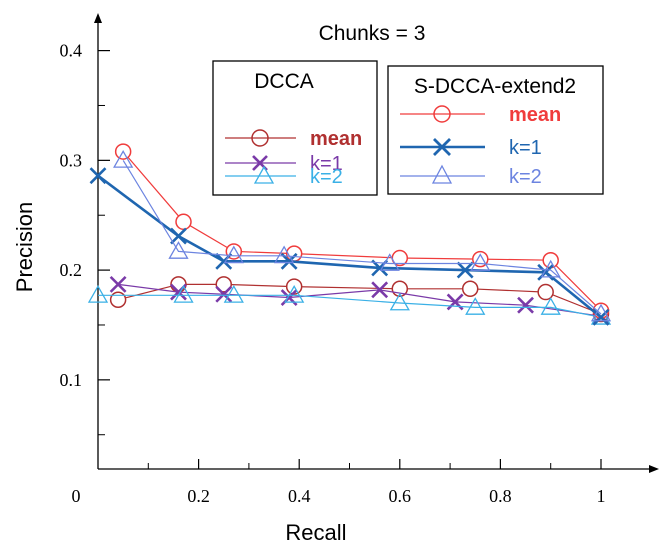 Image resolution: width=659 pixels, height=548 pixels. Describe the element at coordinates (471, 176) in the screenshot. I see `legend-sdcca-k2: k=2` at that location.